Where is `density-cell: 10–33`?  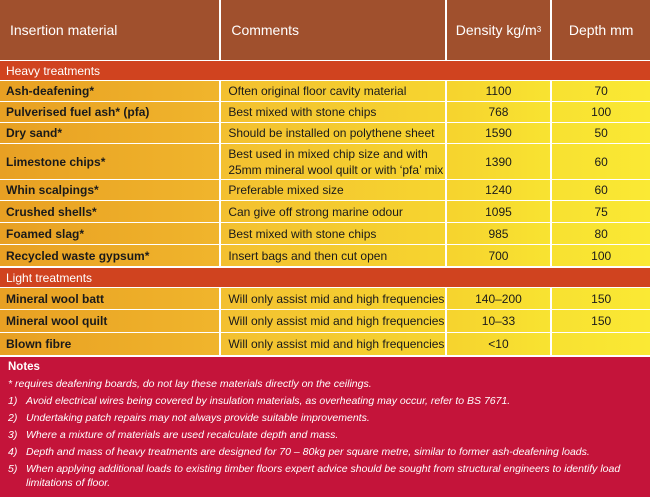 density-cell: 10–33 is located at coordinates (498, 321).